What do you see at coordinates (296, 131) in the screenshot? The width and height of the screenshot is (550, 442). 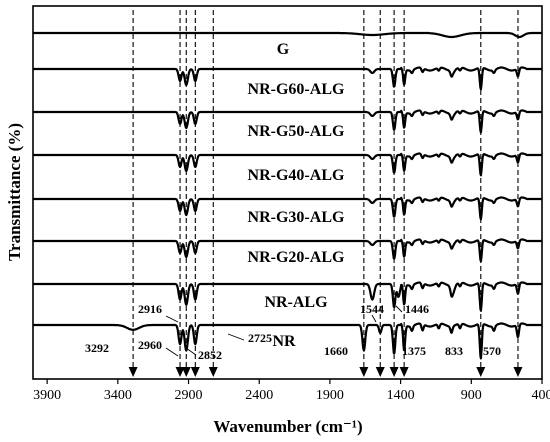 I see `series-label: NR-G50-ALG` at bounding box center [296, 131].